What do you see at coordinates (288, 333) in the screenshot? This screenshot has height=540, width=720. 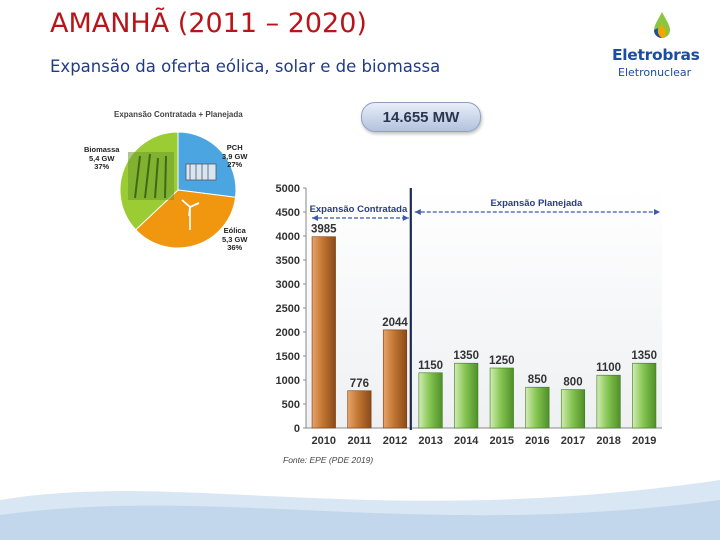 I see `y-tick-label: 2000` at bounding box center [288, 333].